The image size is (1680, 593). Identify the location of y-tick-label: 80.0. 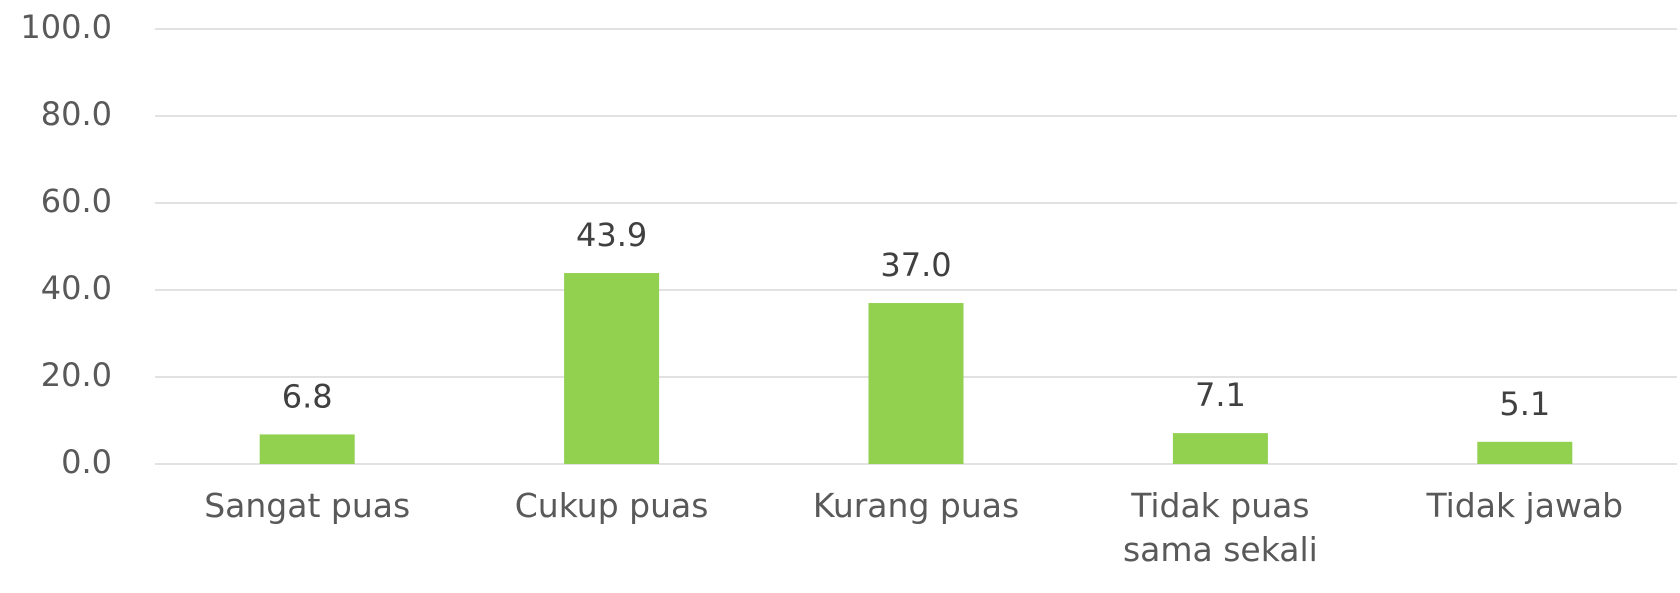
(76, 114).